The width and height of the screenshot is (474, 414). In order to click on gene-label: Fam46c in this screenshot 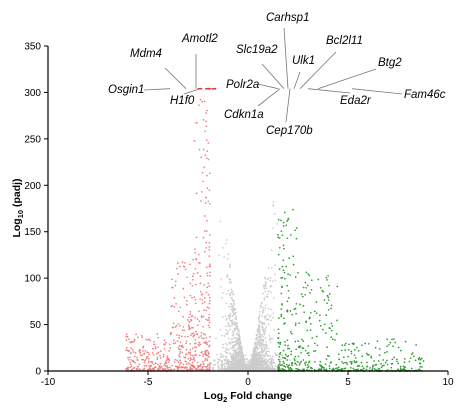, I will do `click(425, 95)`.